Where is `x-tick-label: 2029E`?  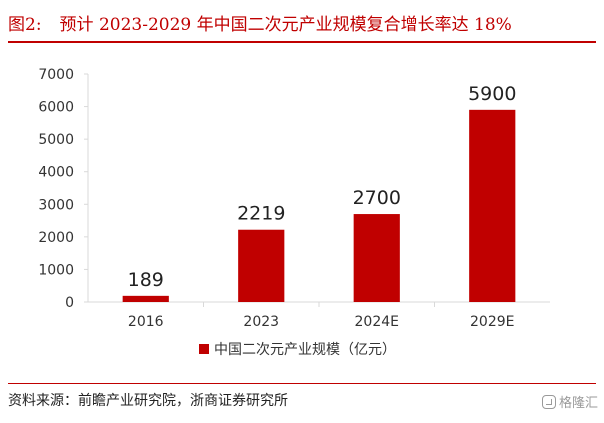
x-tick-label: 2029E is located at coordinates (492, 322).